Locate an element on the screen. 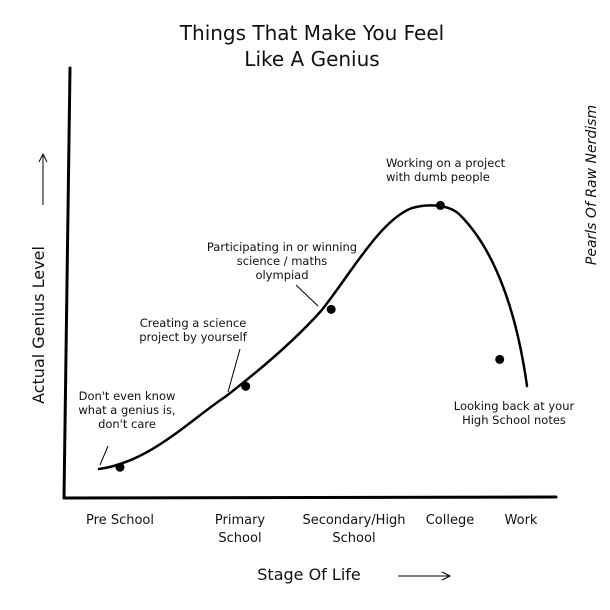 This screenshot has width=610, height=610. y-axis-label: Actual Genius Level is located at coordinates (38, 325).